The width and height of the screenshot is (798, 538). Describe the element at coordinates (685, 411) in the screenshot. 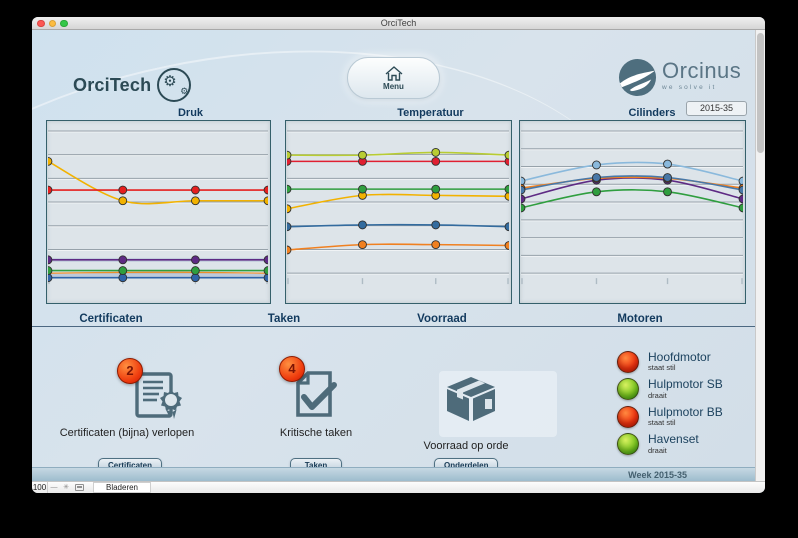

I see `motor-name: Hulpmotor BB` at that location.